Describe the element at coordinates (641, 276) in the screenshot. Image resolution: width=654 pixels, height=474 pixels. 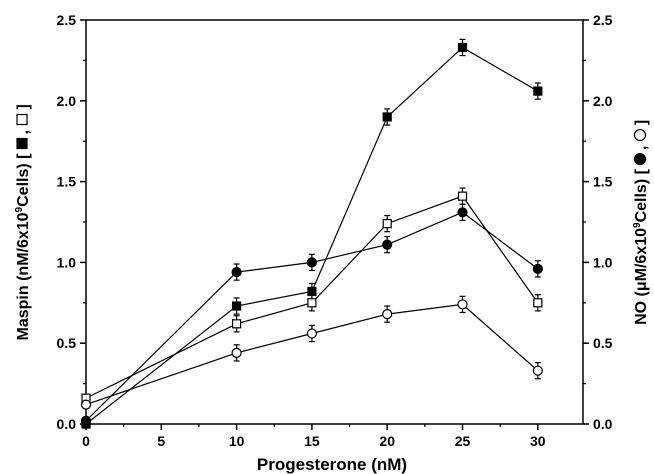
I see `y-right-title-main: NO (μM/6x10` at that location.